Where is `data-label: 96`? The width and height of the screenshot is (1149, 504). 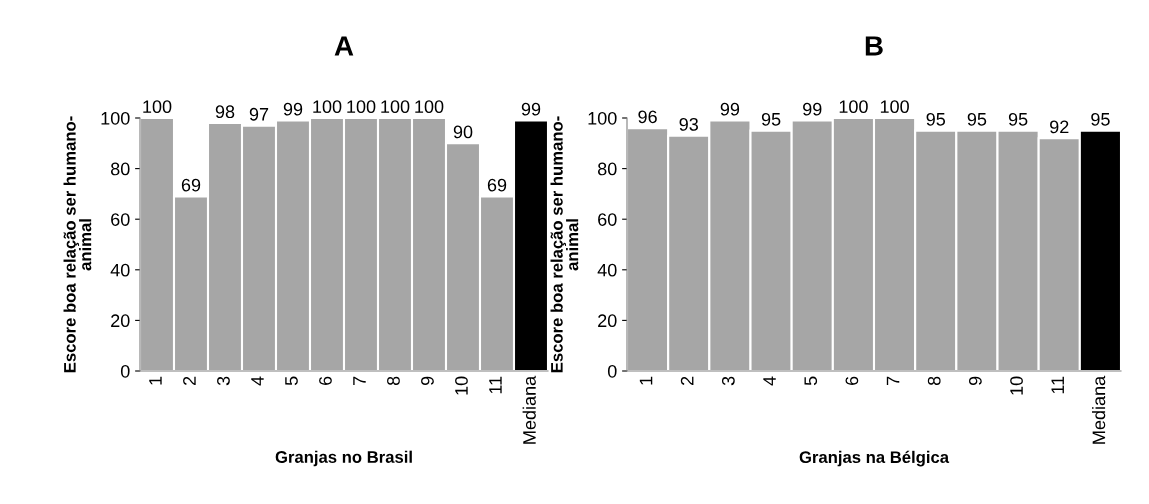 data-label: 96 is located at coordinates (647, 117).